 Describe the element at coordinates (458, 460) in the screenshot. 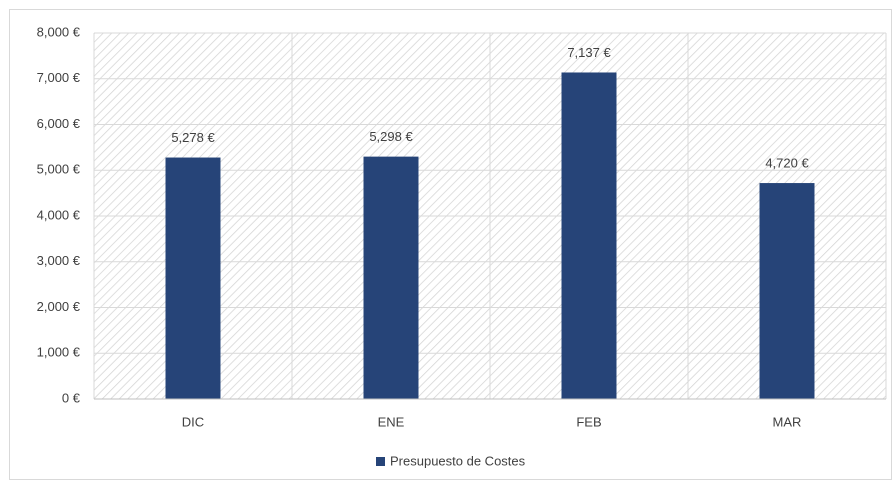

I see `legend-label: Presupuesto de Costes` at that location.